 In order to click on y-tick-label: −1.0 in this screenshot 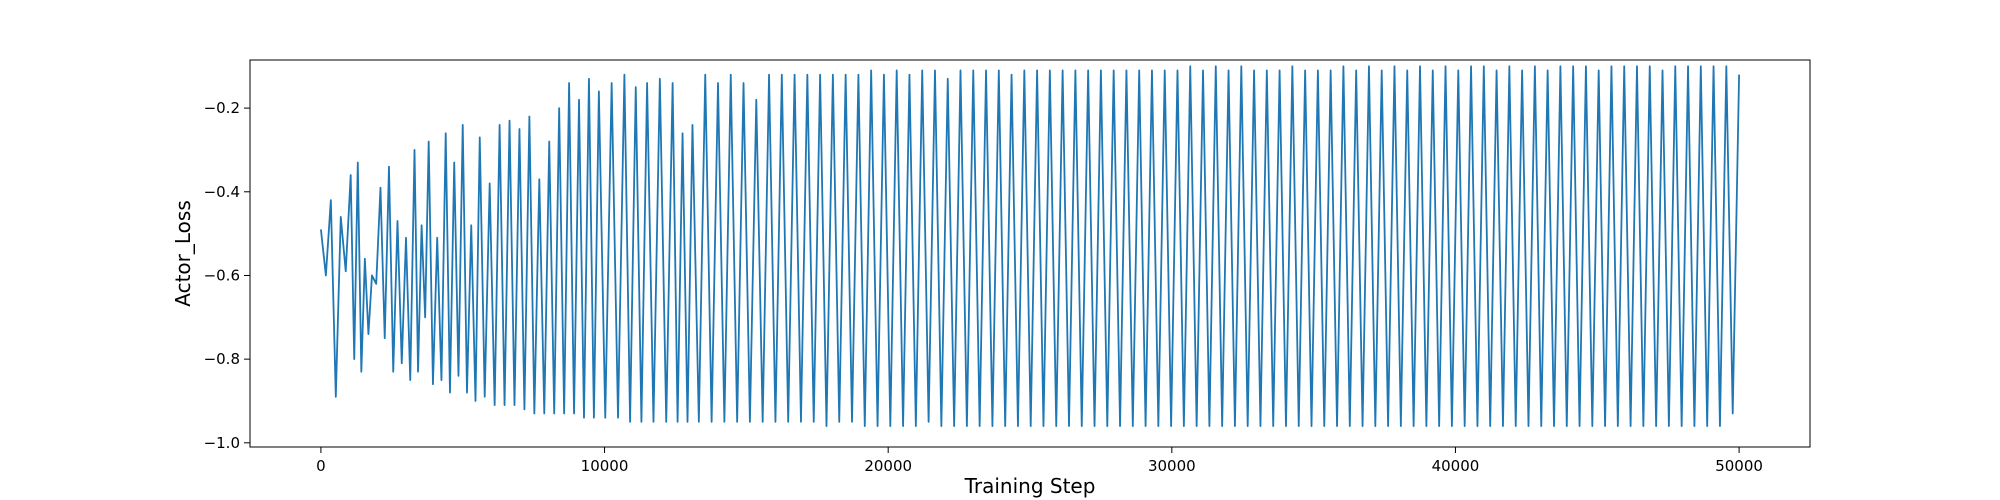, I will do `click(222, 443)`.